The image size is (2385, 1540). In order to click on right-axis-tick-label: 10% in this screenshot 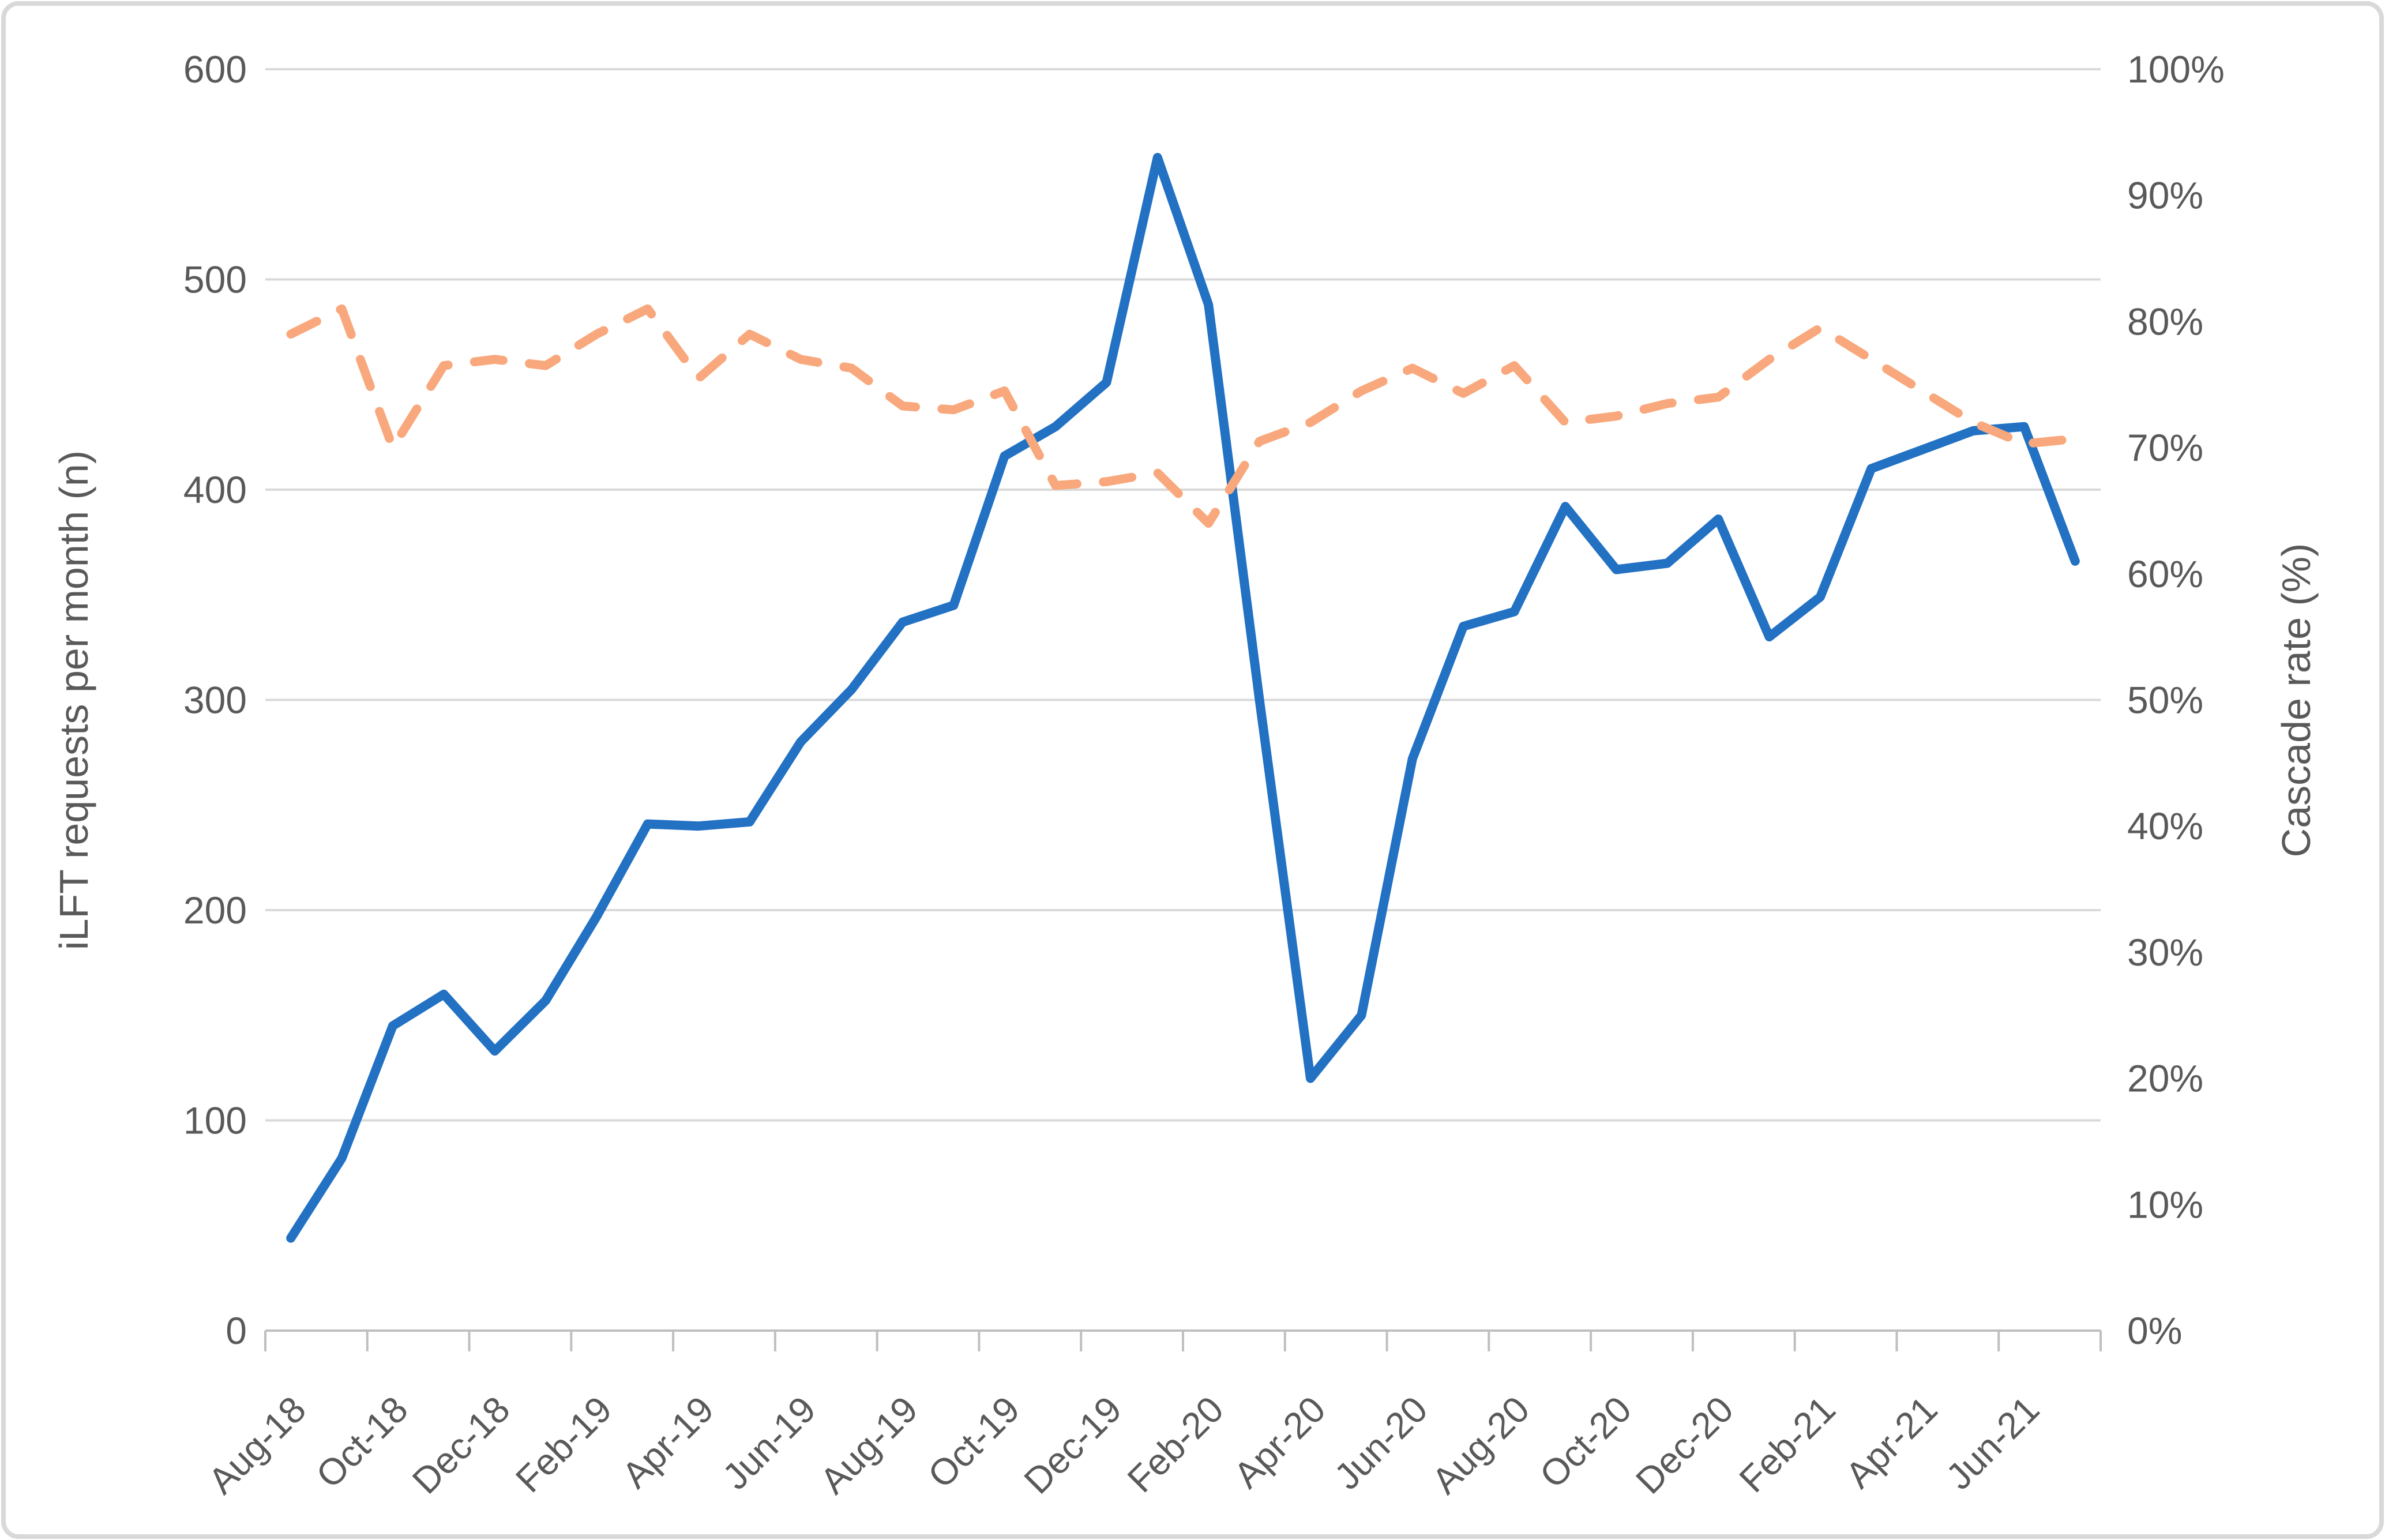, I will do `click(2165, 1204)`.